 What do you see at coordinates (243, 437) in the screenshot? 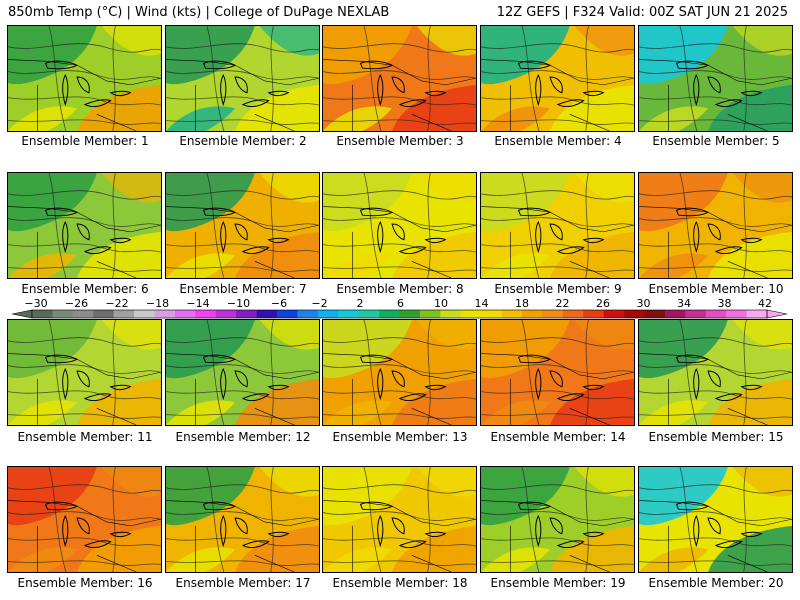
I see `ensemble-member-label: Ensemble Member: 12` at bounding box center [243, 437].